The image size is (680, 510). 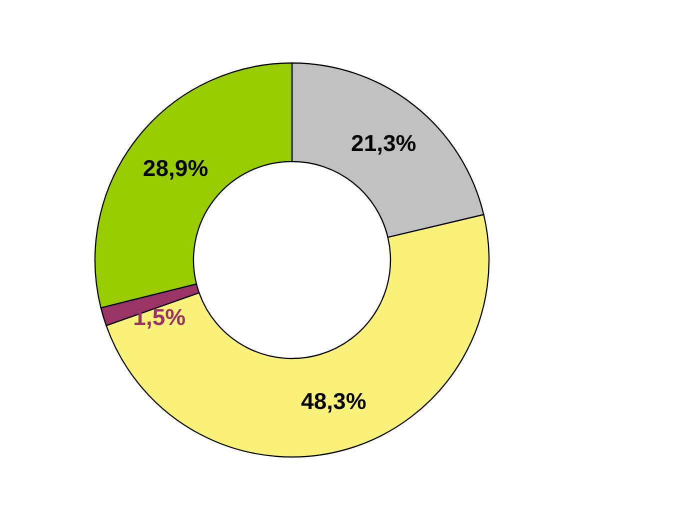 I want to click on data-label: 48,3%, so click(x=333, y=401).